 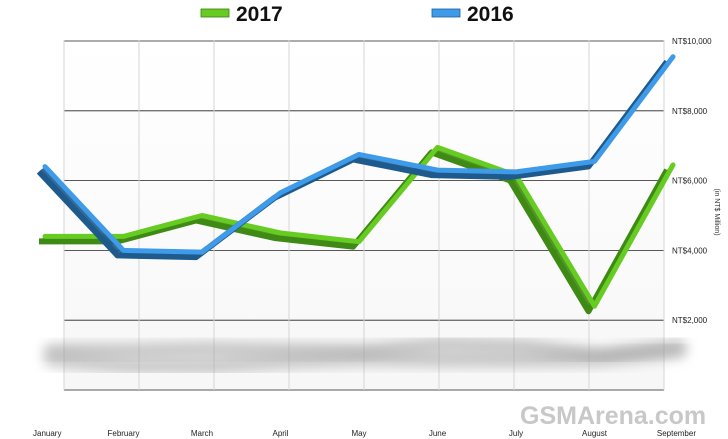 I want to click on legend-swatch-2016, so click(x=446, y=13).